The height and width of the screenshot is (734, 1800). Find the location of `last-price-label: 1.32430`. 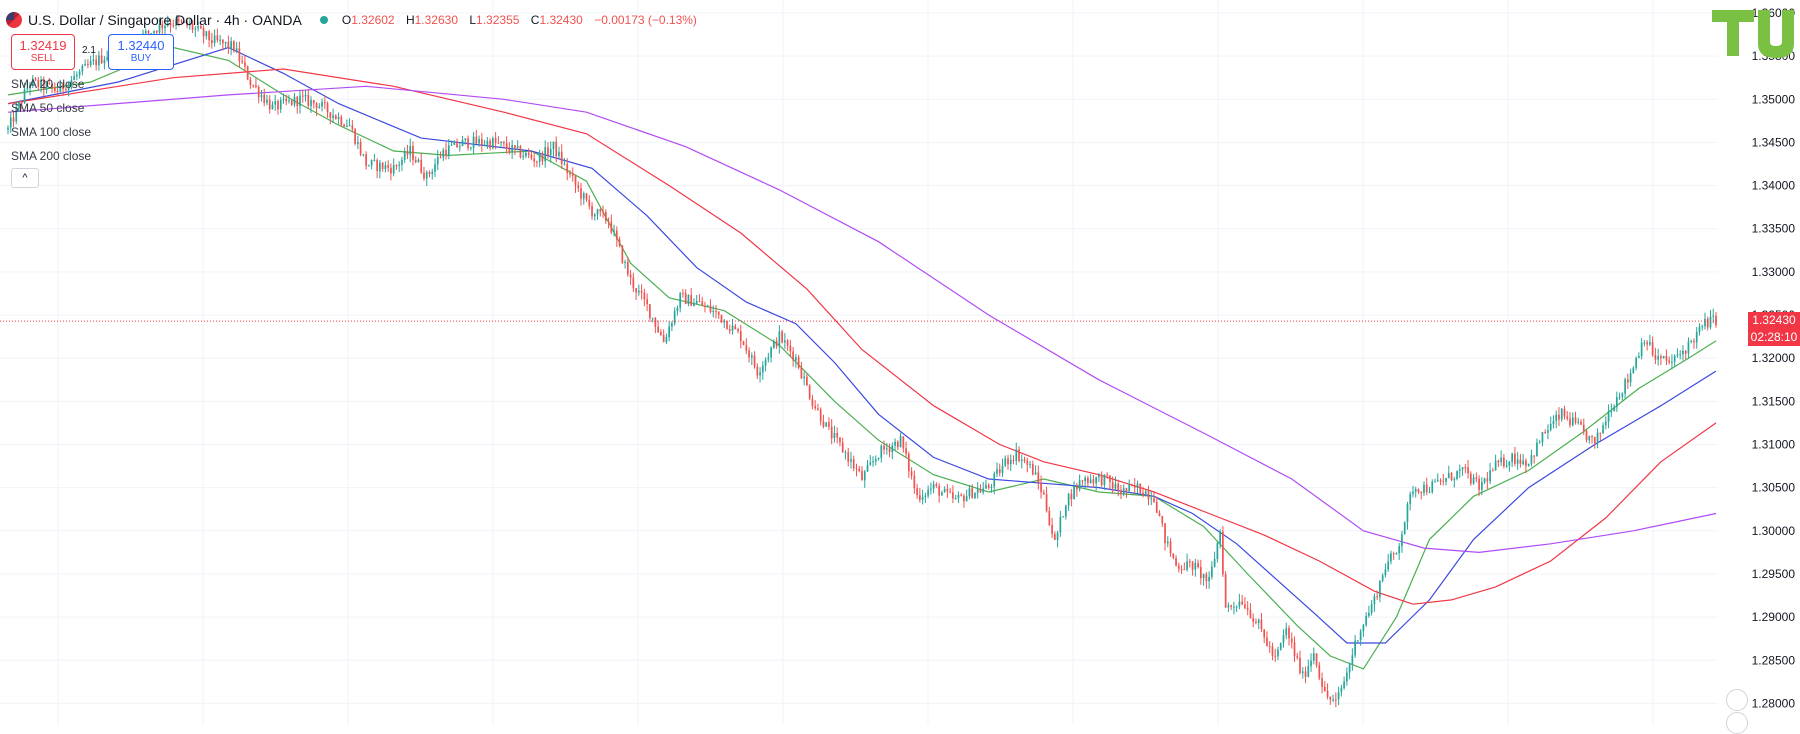

last-price-label: 1.32430 is located at coordinates (1774, 321).